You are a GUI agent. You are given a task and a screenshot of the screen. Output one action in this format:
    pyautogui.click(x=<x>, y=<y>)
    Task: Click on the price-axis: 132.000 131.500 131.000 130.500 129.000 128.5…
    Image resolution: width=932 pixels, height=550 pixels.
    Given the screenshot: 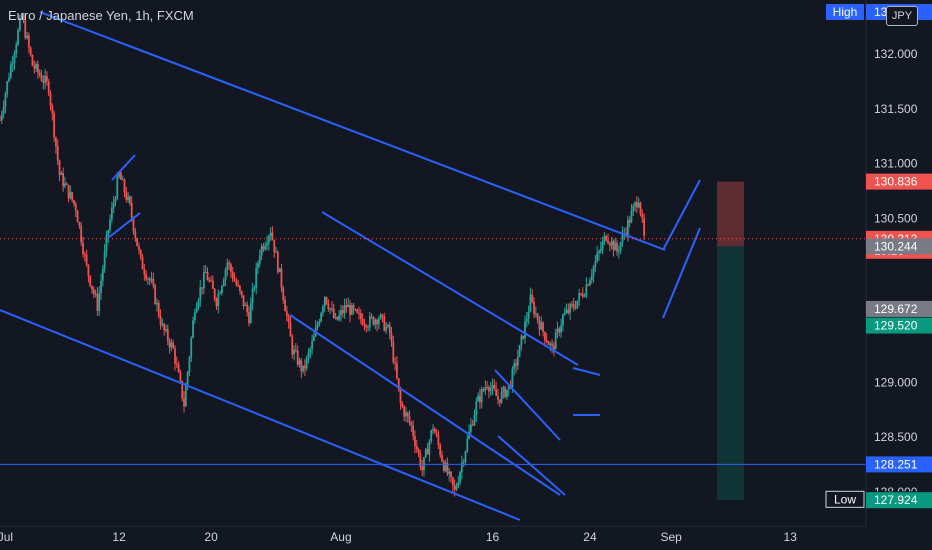 What is the action you would take?
    pyautogui.click(x=891, y=263)
    